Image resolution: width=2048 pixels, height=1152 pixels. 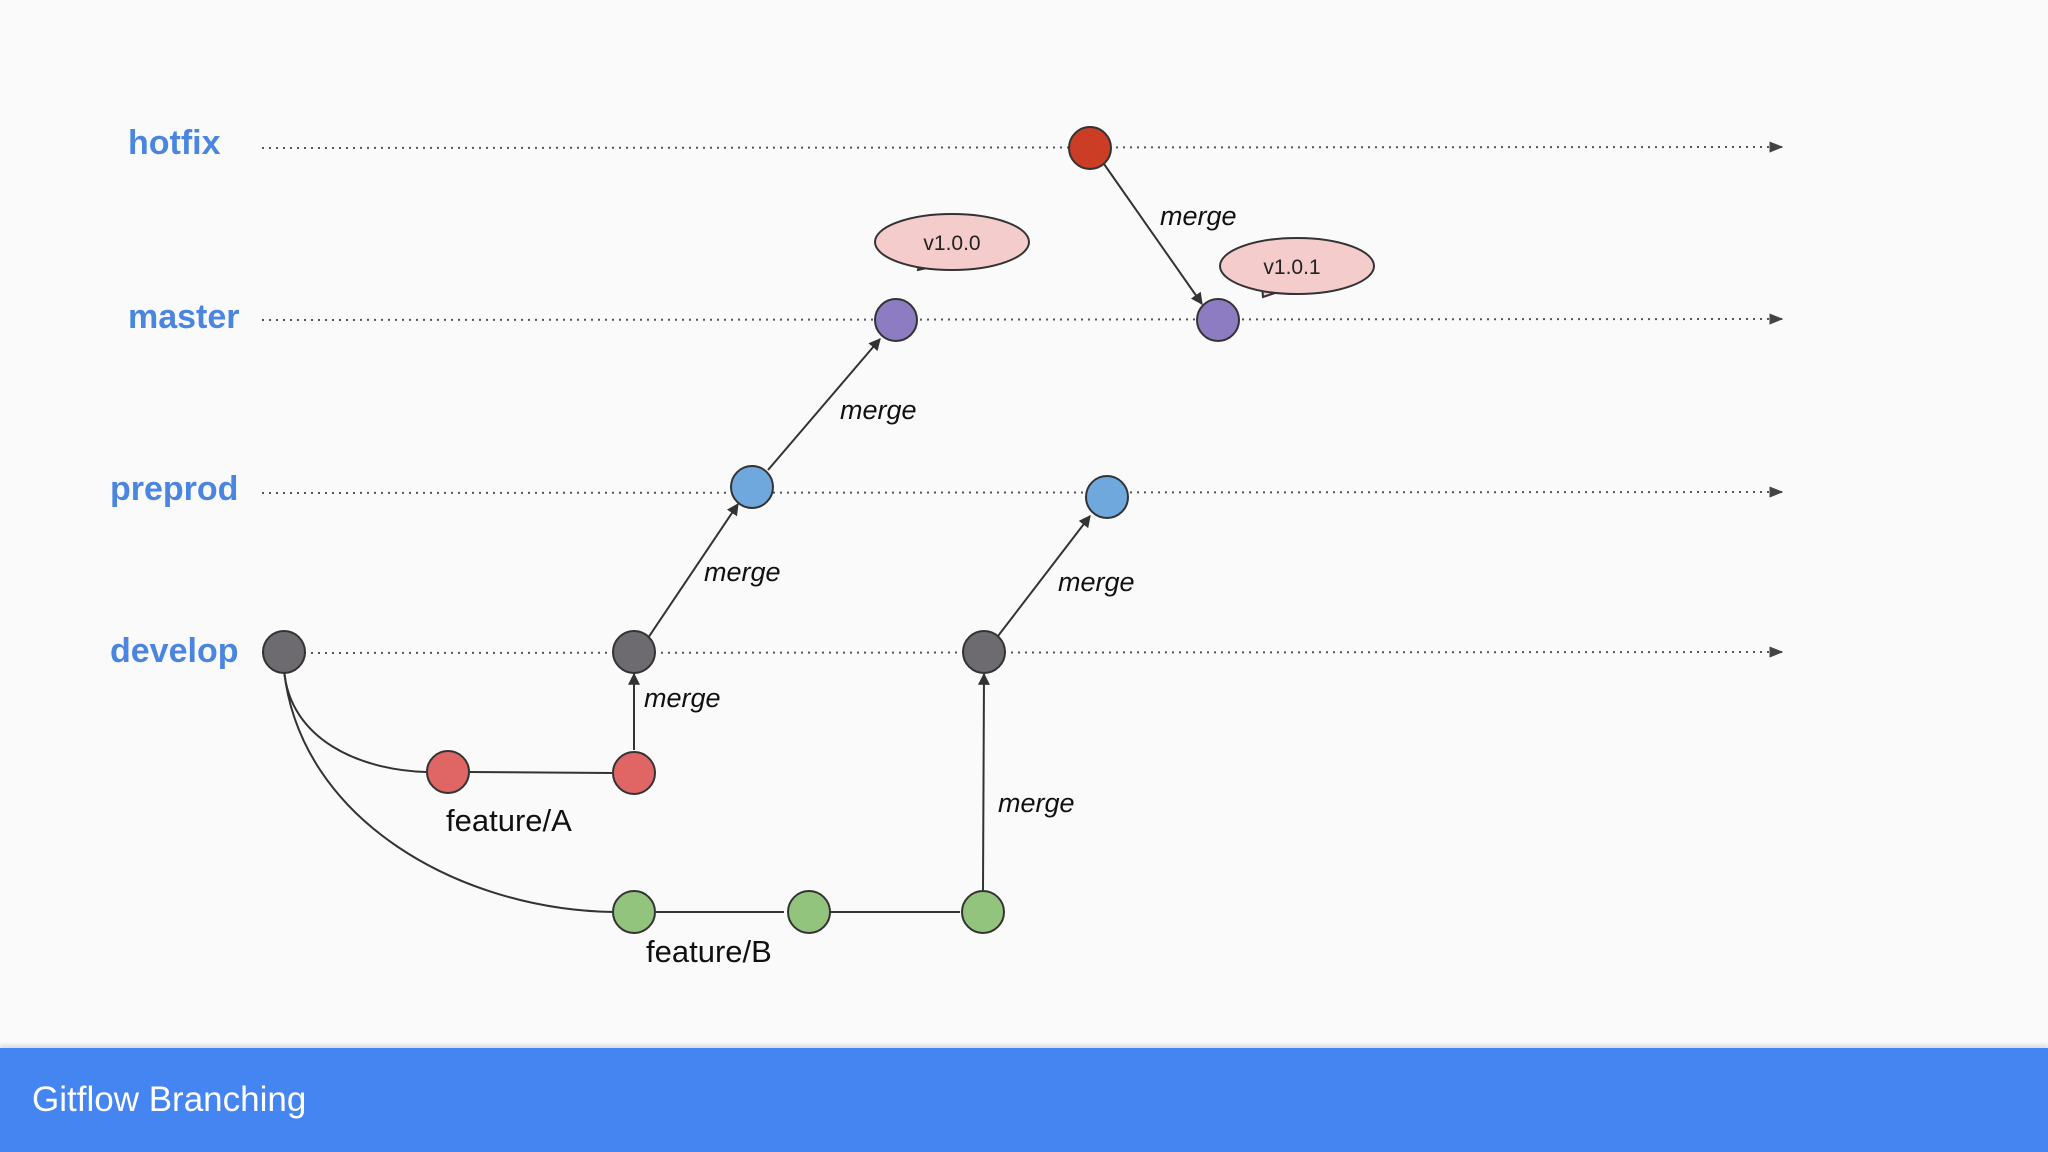 I want to click on lane-label-hotfix: hotfix, so click(x=174, y=143).